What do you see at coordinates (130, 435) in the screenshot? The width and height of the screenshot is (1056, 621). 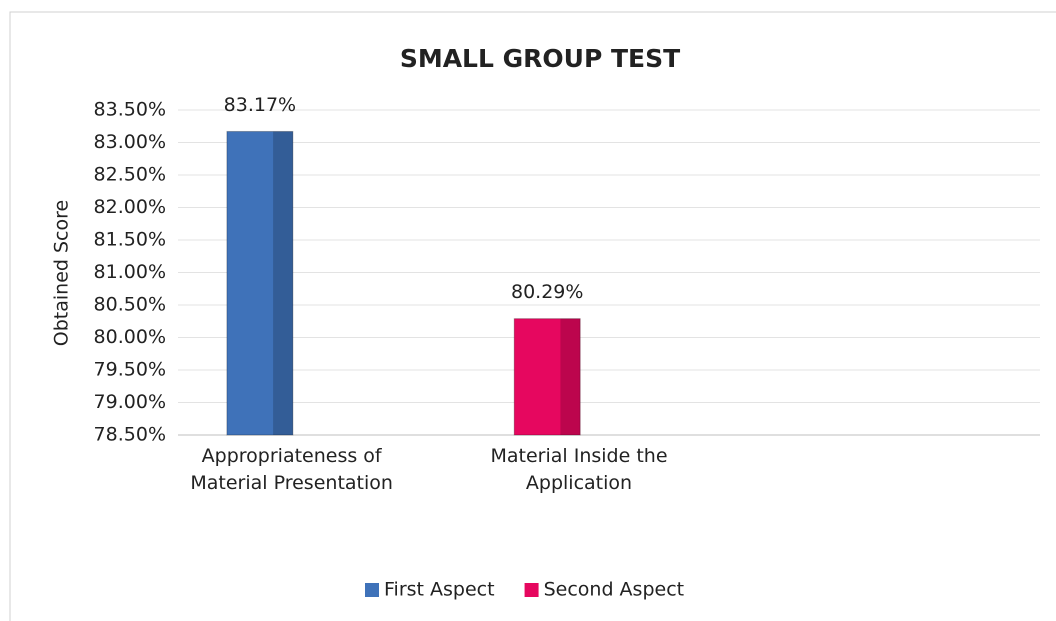 I see `y-tick-label: 78.50%` at bounding box center [130, 435].